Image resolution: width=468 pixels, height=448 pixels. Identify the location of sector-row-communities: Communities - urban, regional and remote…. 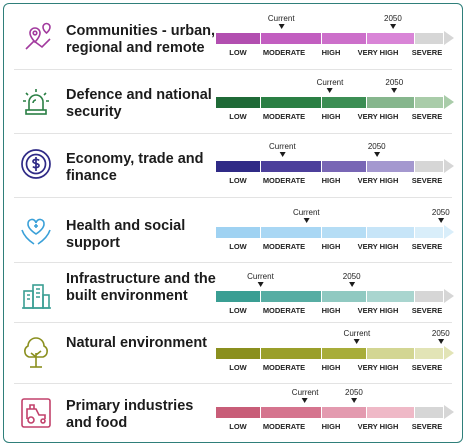
(234, 37).